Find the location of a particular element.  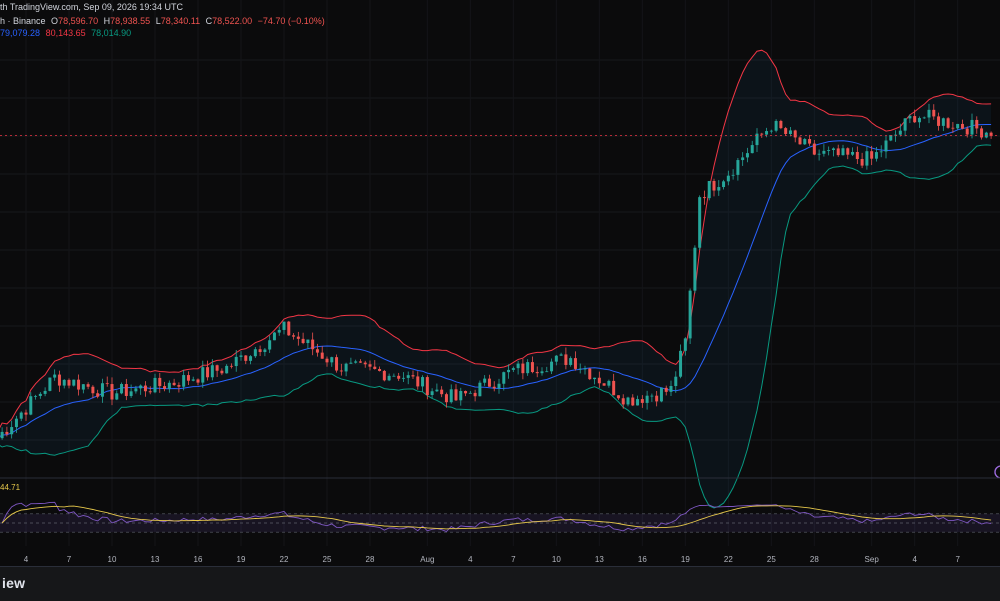

time-tick-label: 16 is located at coordinates (198, 559).